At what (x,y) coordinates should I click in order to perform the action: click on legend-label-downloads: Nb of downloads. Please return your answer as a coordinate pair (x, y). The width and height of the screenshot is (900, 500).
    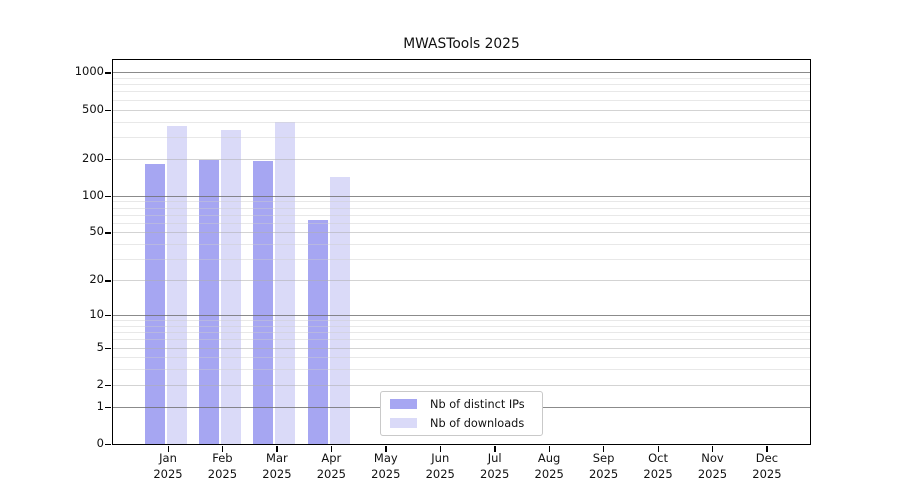
    Looking at the image, I should click on (477, 423).